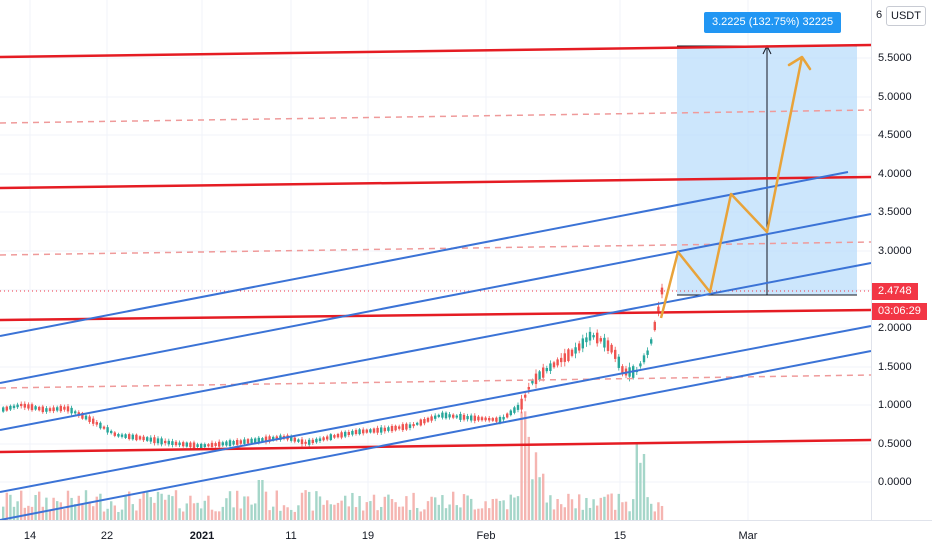 This screenshot has width=932, height=551. What do you see at coordinates (466, 535) in the screenshot?
I see `time-axis: 14 22 2021 11 19 Feb 15 Mar` at bounding box center [466, 535].